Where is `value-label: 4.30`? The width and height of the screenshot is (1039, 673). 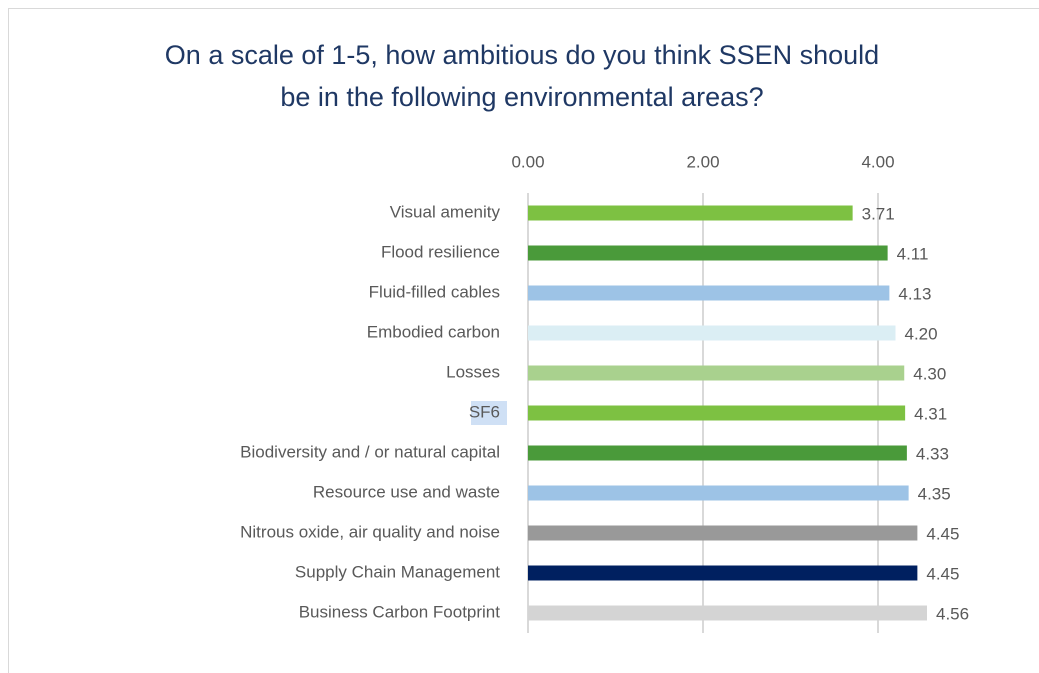
value-label: 4.30 is located at coordinates (929, 373).